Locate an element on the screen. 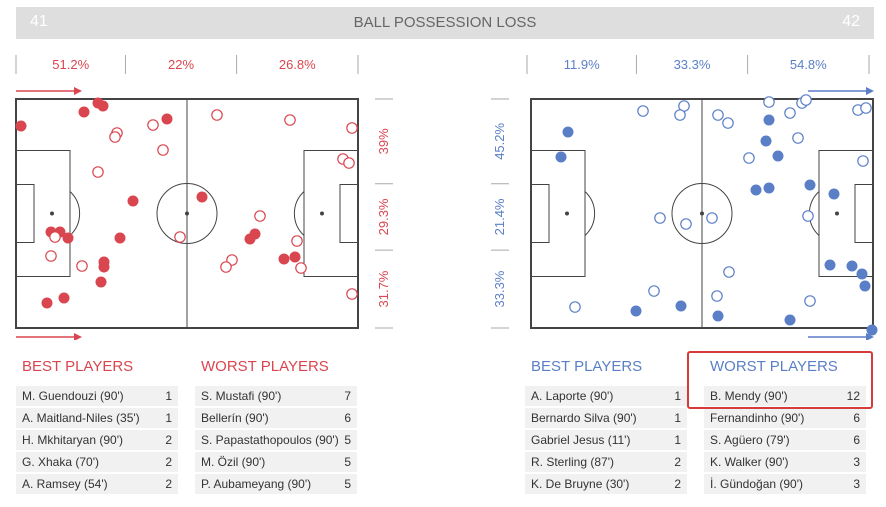  player-value: 7 is located at coordinates (347, 396).